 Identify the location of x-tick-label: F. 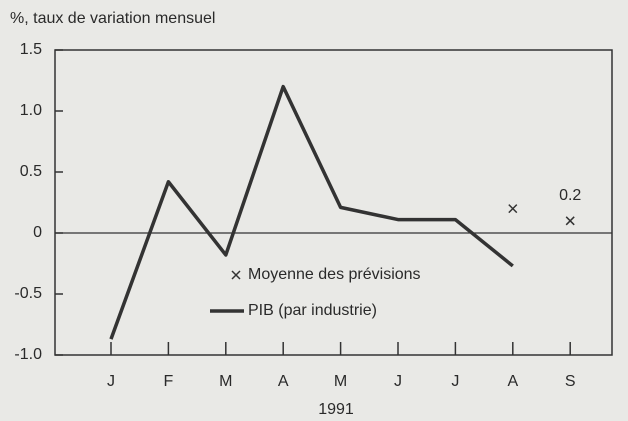
(169, 381).